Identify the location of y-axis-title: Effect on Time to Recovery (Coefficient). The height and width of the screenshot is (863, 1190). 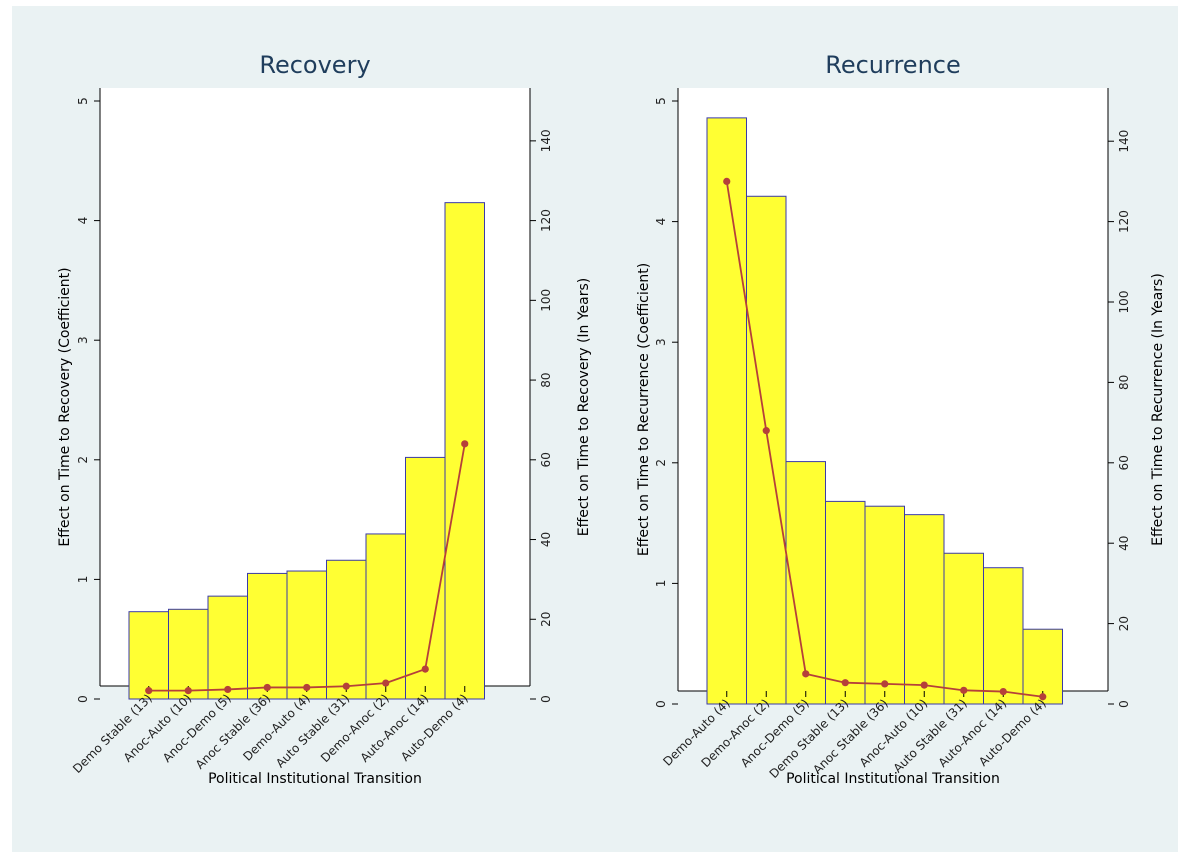
(65, 406).